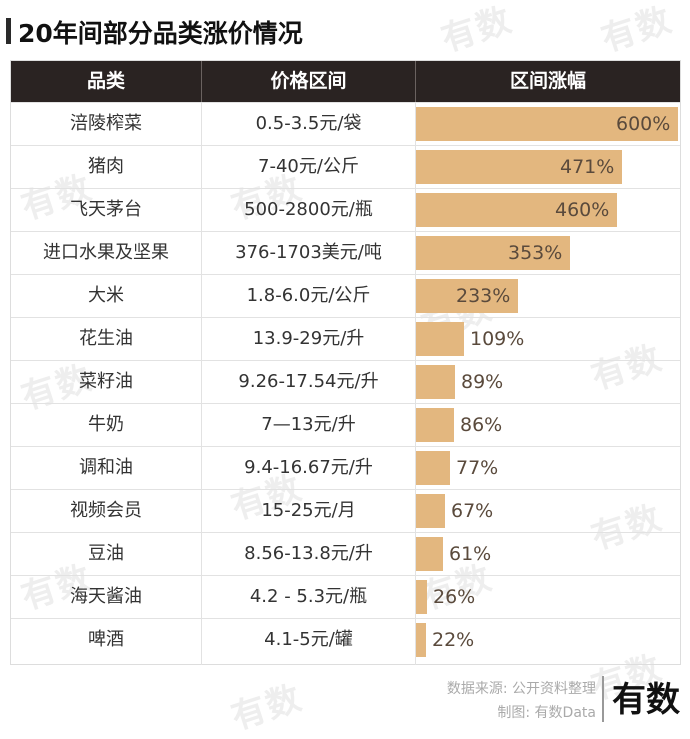 This screenshot has width=690, height=739. Describe the element at coordinates (160, 33) in the screenshot. I see `chart-title: 20年间部分品类涨价情况` at that location.